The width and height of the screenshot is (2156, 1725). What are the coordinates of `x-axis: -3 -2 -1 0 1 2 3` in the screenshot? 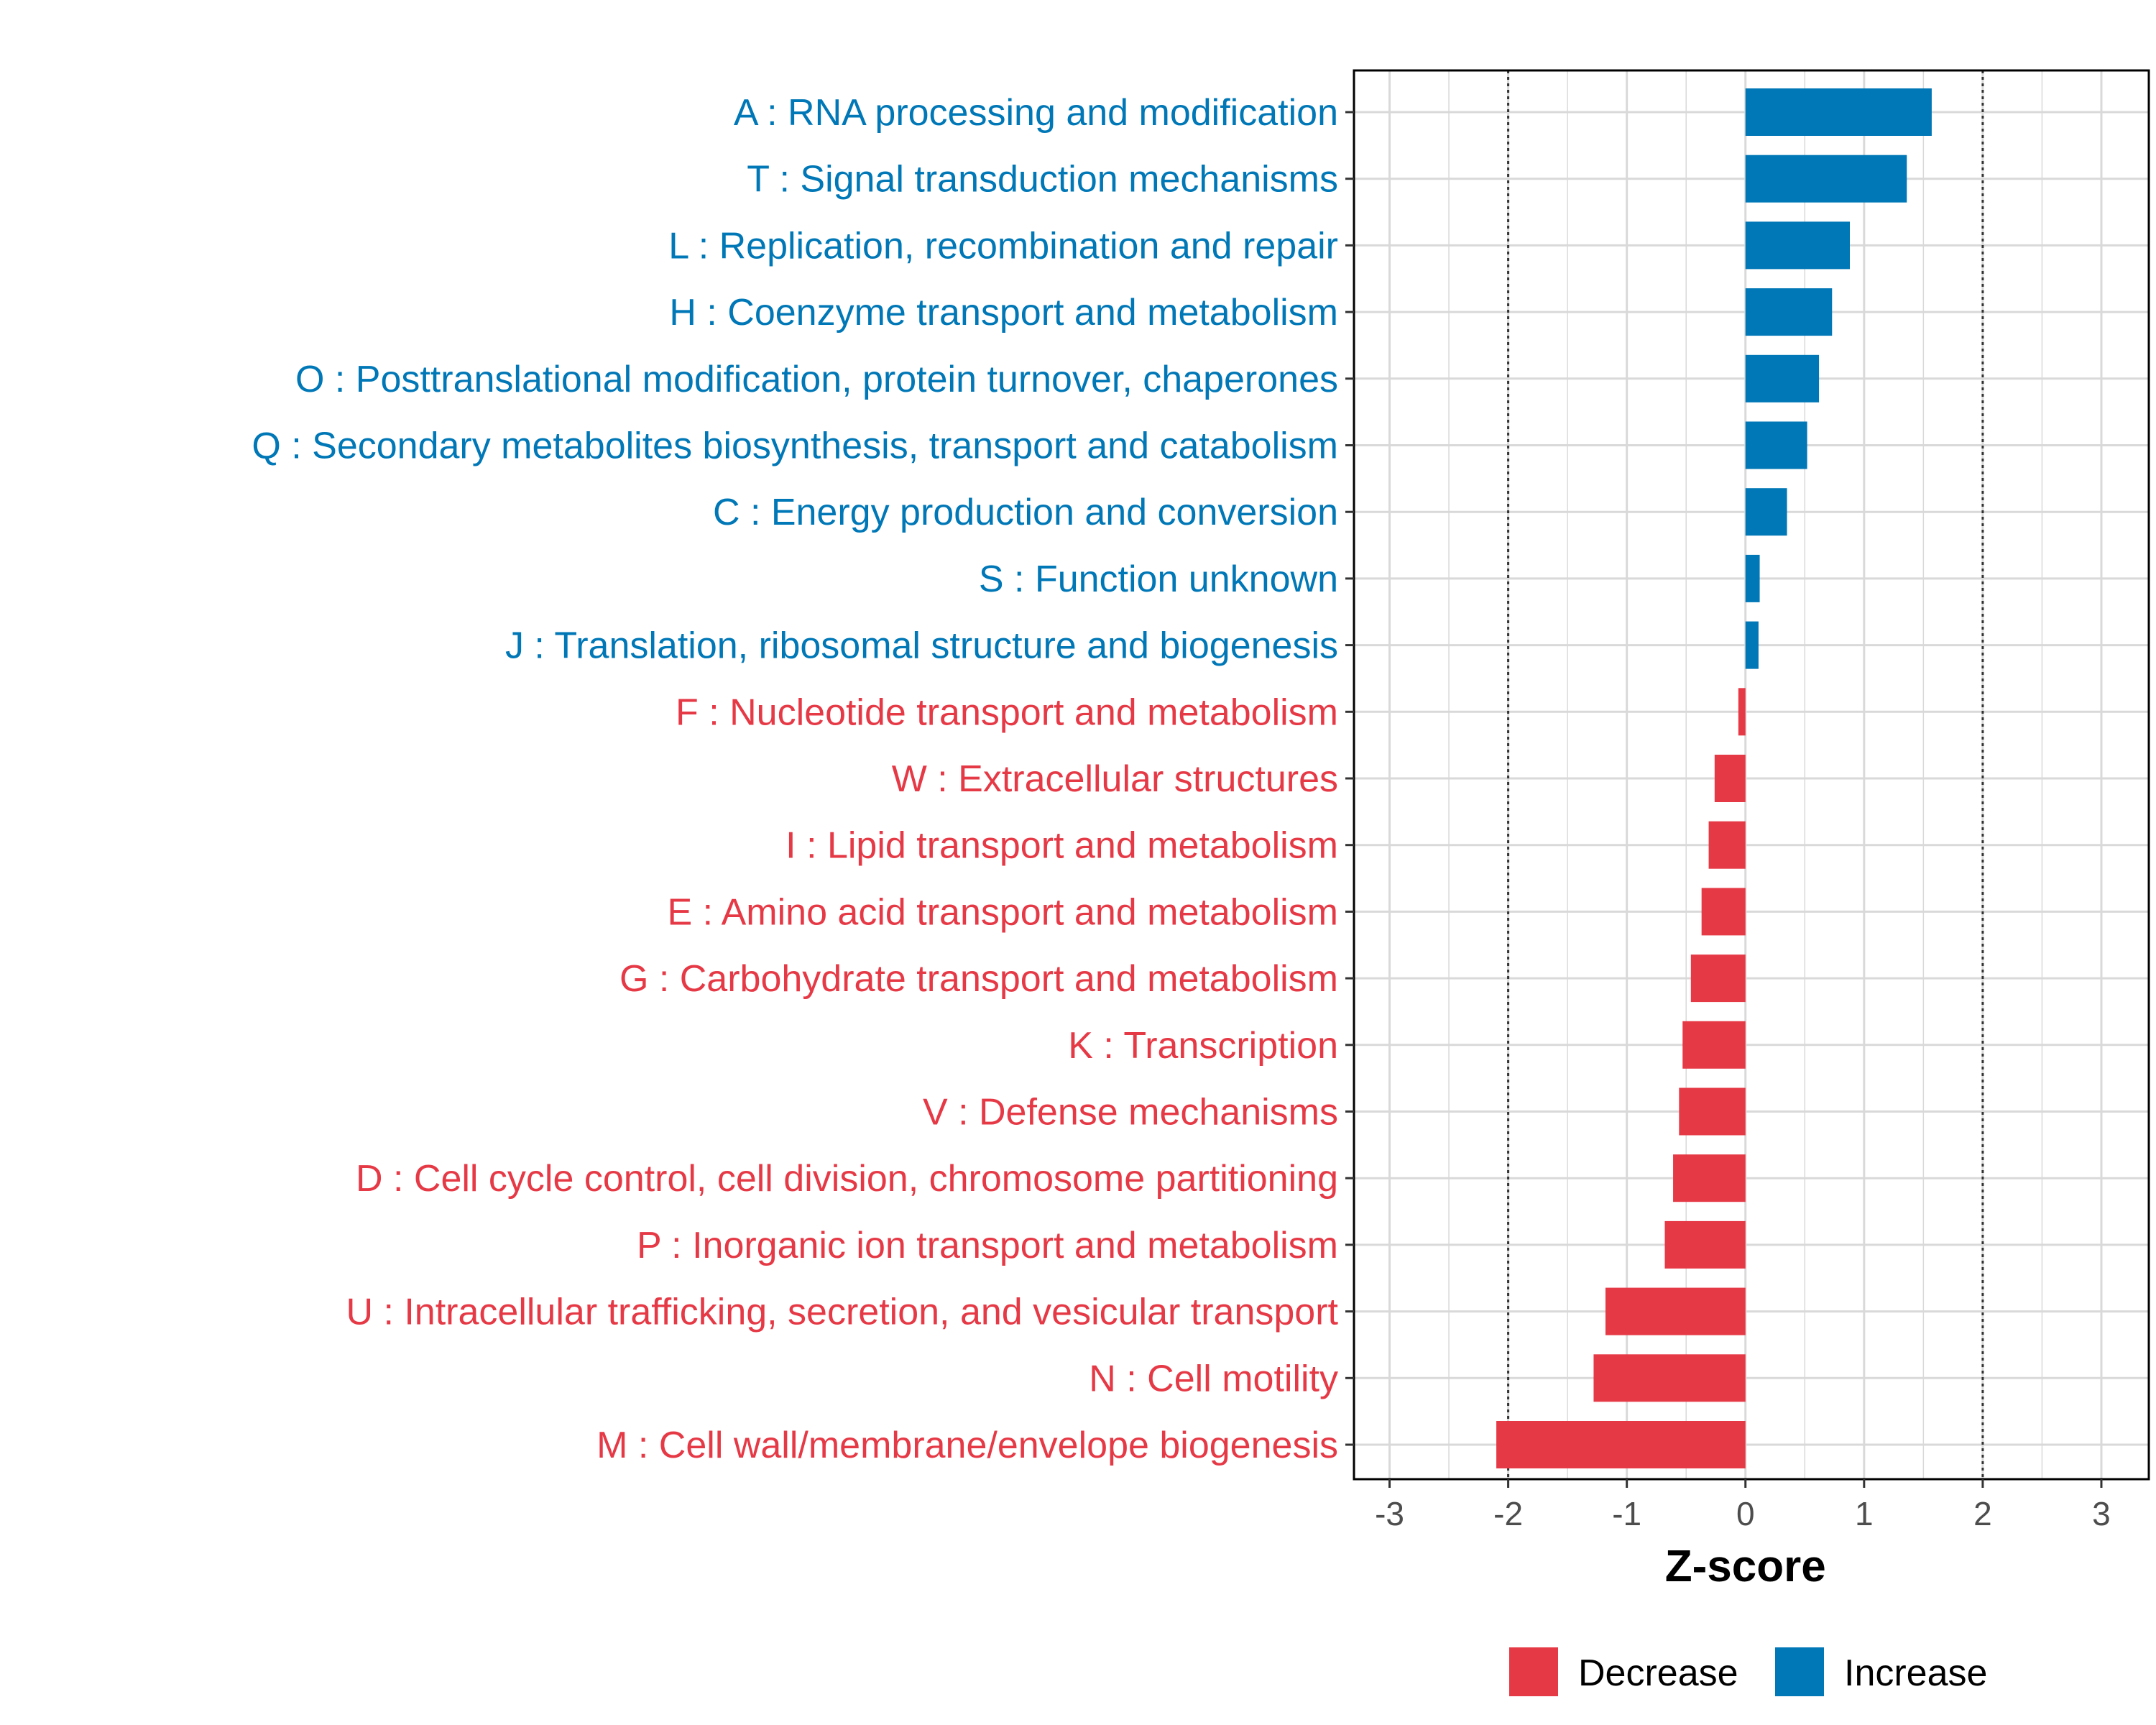 It's located at (1743, 1505).